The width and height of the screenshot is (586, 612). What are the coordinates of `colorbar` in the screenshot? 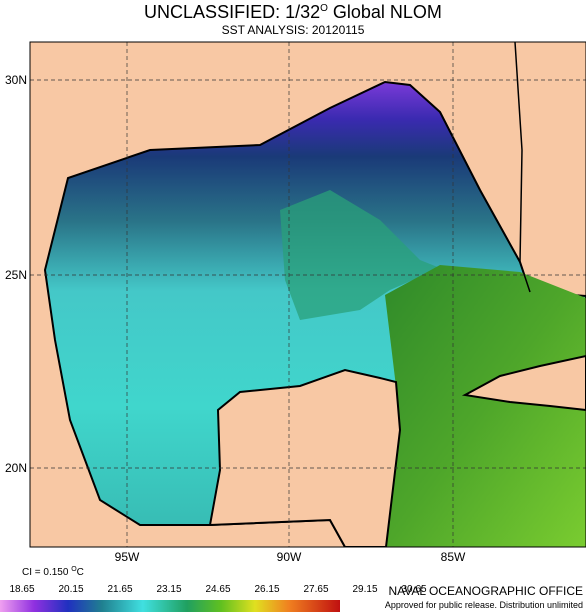 It's located at (170, 606).